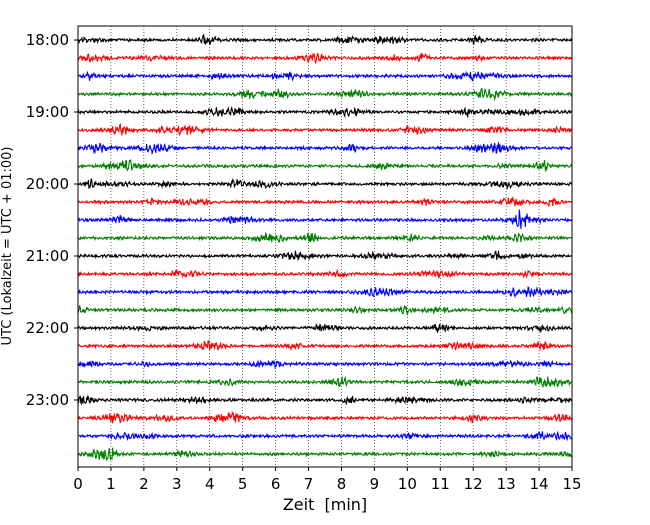  What do you see at coordinates (309, 484) in the screenshot?
I see `x-tick-label: 7` at bounding box center [309, 484].